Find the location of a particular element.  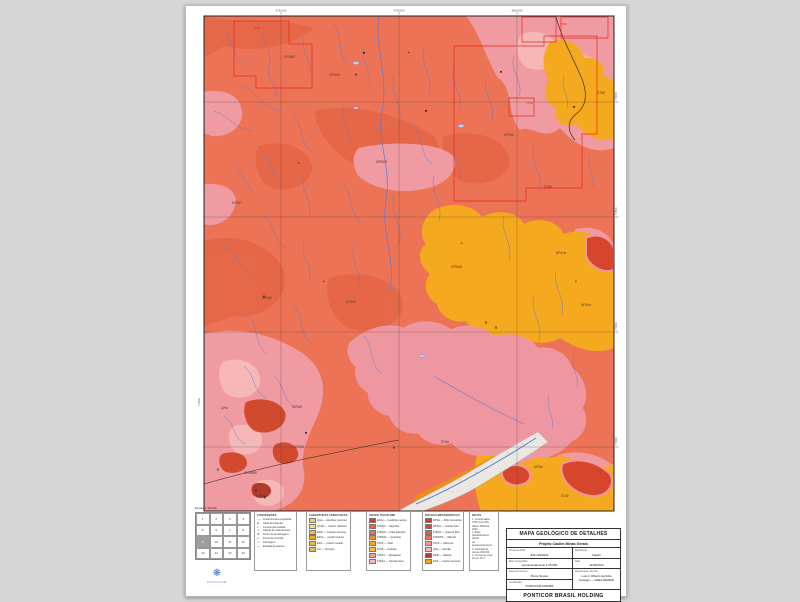

legend-title: GRUPO ITACOLOMI is located at coordinates (382, 515).